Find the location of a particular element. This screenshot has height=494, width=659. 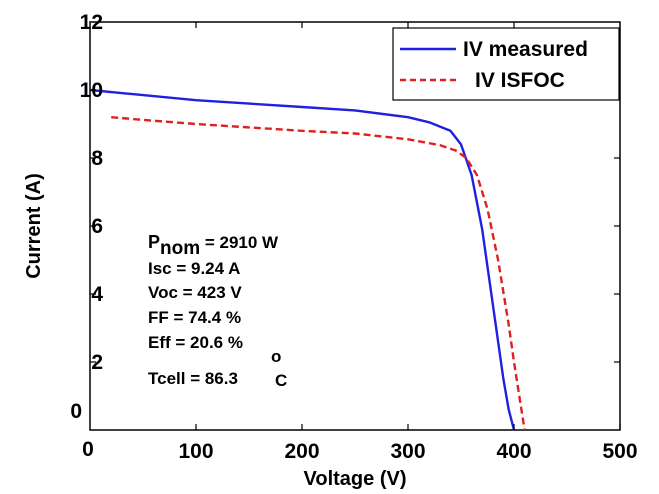

y-tick-label: 0 is located at coordinates (76, 411).